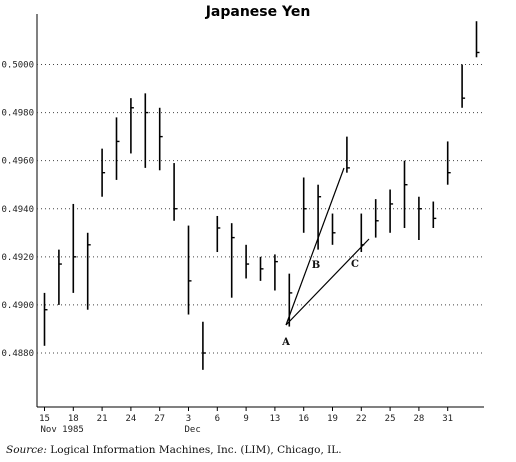 This screenshot has width=516, height=462. Describe the element at coordinates (332, 419) in the screenshot. I see `x-tick-label: 19` at that location.